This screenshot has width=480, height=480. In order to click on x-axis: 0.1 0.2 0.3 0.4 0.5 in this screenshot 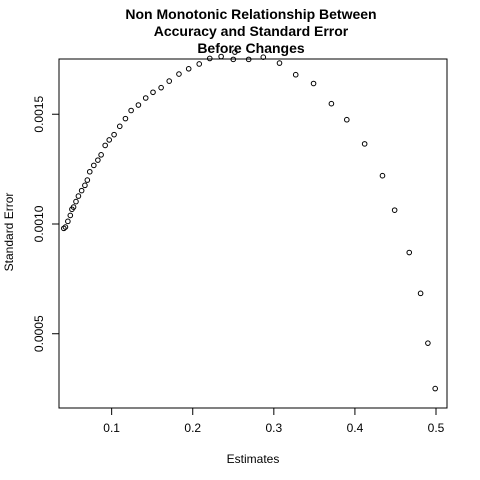, I will do `click(274, 421)`.